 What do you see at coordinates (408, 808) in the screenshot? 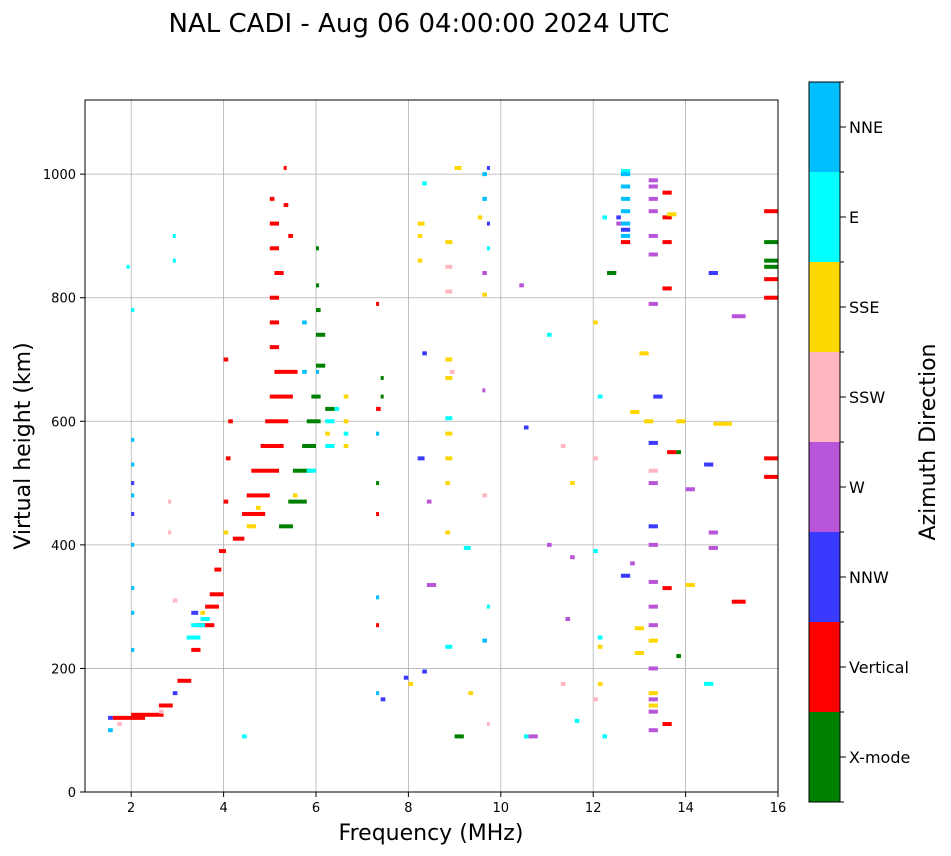
I see `x-tick-label: 8` at bounding box center [408, 808].